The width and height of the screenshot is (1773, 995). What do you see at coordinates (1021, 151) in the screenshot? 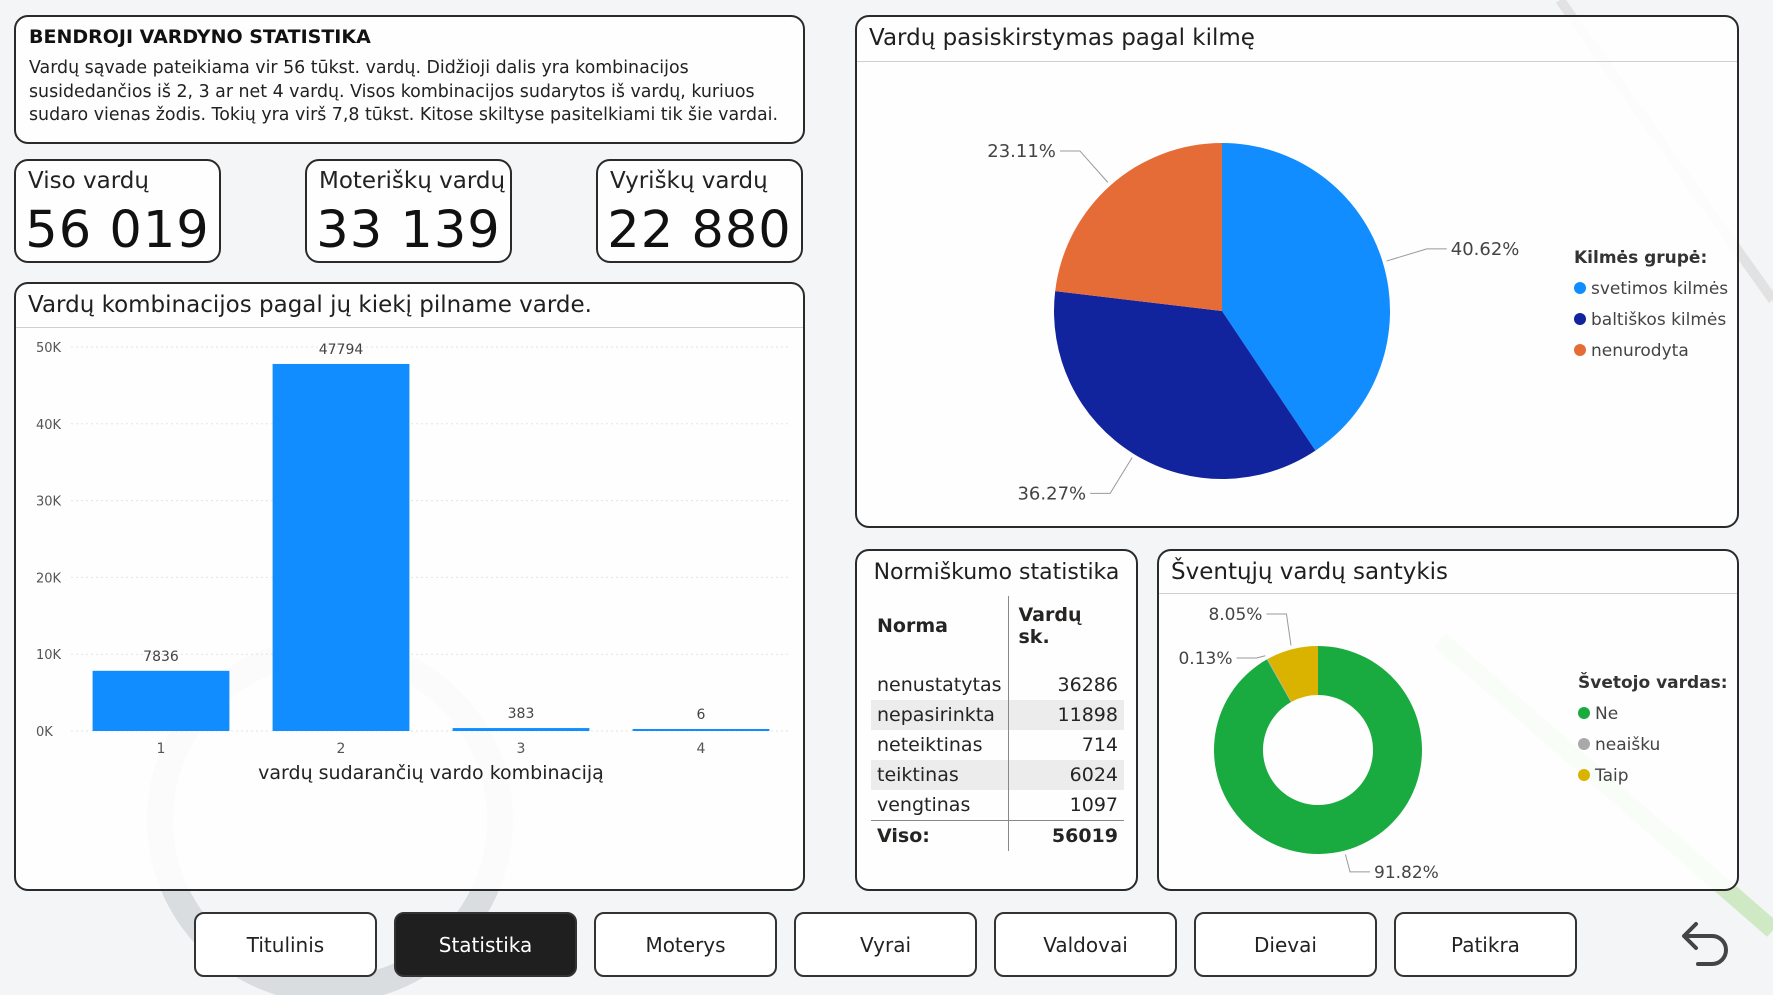
I see `data-label: 23.11%` at bounding box center [1021, 151].